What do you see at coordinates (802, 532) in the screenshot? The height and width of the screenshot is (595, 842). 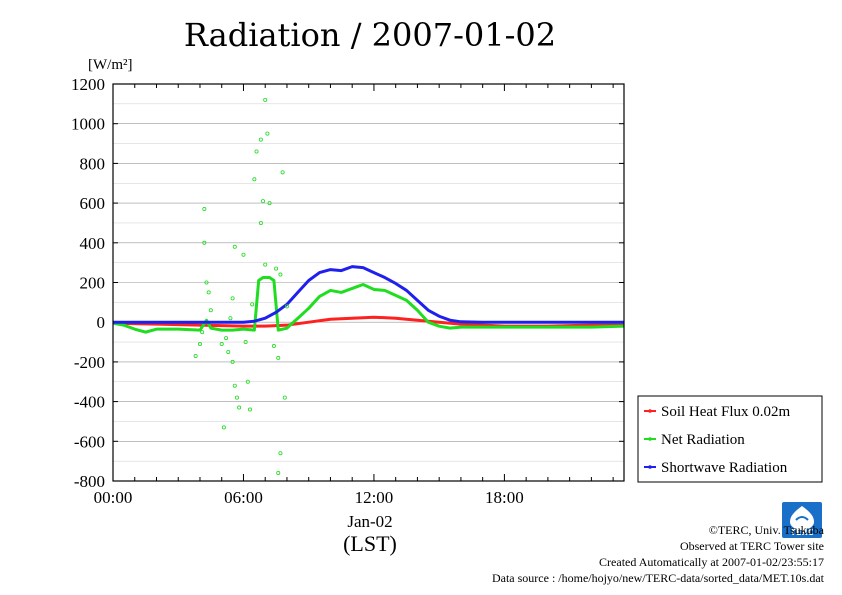 I see `logo-text: TERC` at bounding box center [802, 532].